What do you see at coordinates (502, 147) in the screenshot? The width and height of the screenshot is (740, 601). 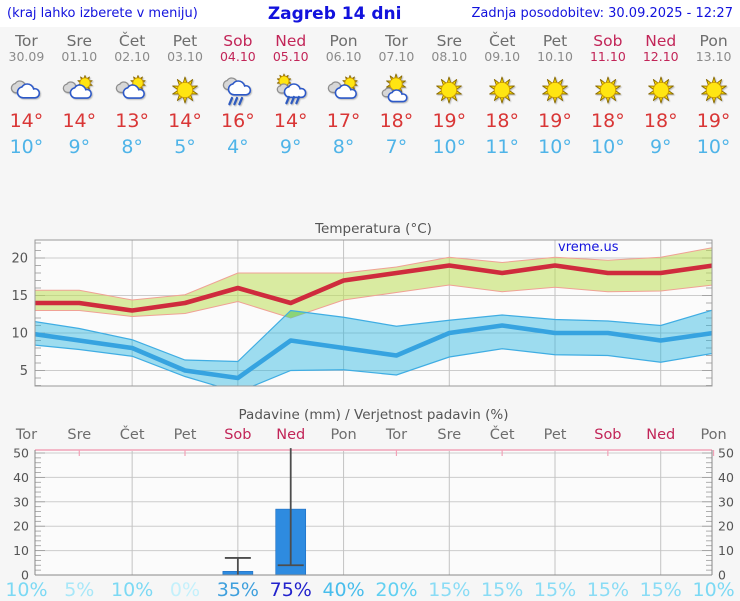 I see `low-temperature: 11°` at bounding box center [502, 147].